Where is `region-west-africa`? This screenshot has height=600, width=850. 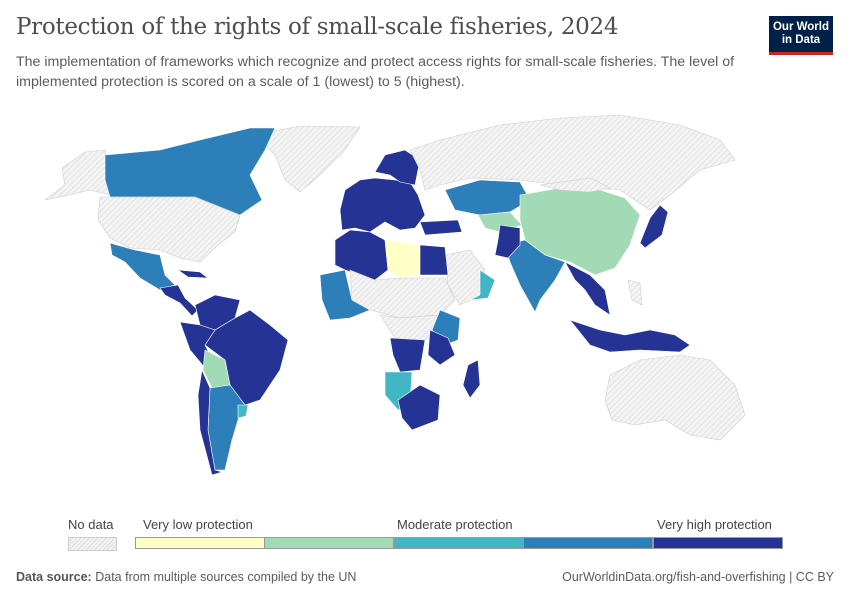 region-west-africa is located at coordinates (345, 295).